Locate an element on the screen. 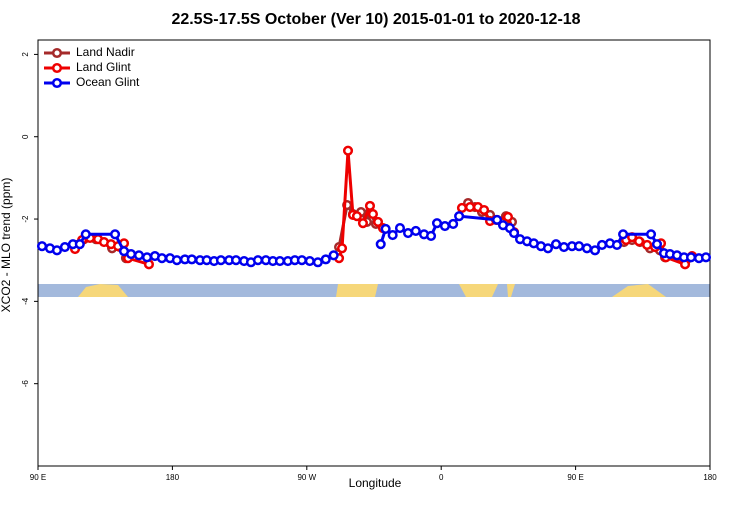 The height and width of the screenshot is (505, 750). x-tick-label: 0 is located at coordinates (441, 477).